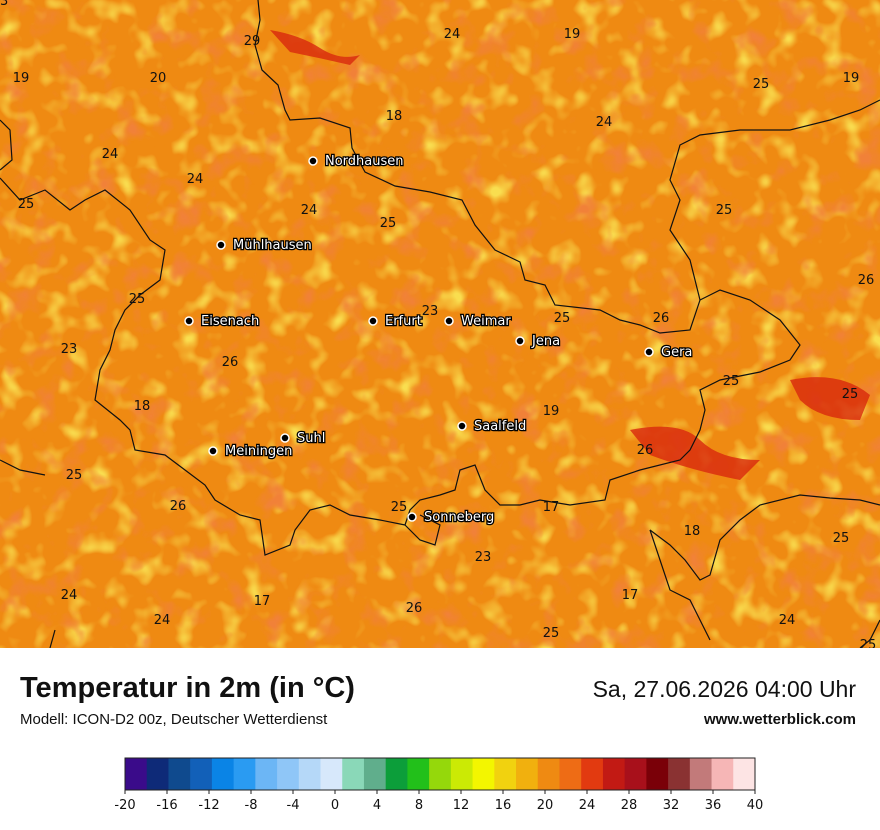 The height and width of the screenshot is (830, 880). What do you see at coordinates (124, 805) in the screenshot?
I see `legend-tick-label: -20` at bounding box center [124, 805].